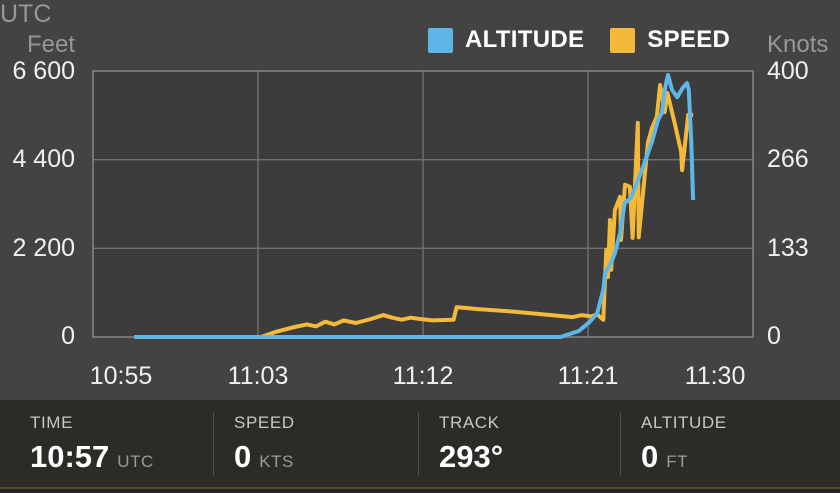 The height and width of the screenshot is (493, 840). Describe the element at coordinates (68, 336) in the screenshot. I see `left-axis-tick: 0` at that location.